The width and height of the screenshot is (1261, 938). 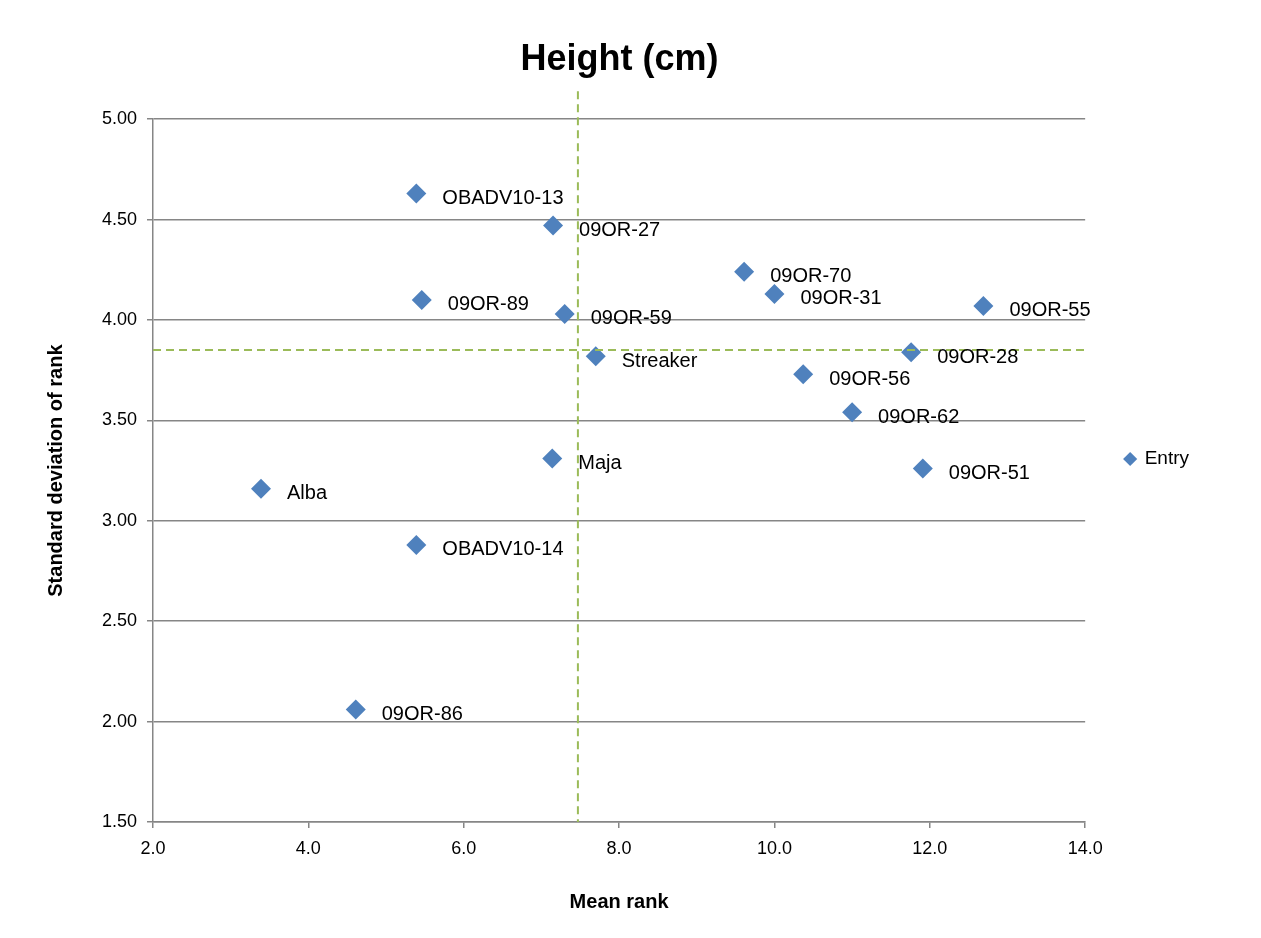 What do you see at coordinates (119, 620) in the screenshot?
I see `y-tick-label: 2.50` at bounding box center [119, 620].